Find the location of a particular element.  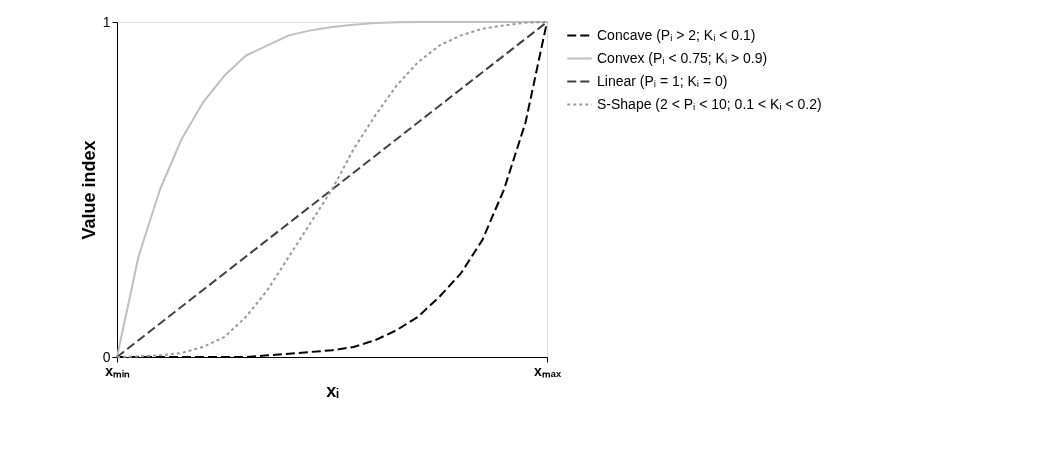

legend-label: S-Shape (2 < Pᵢ < 10; 0.1 < Kᵢ < 0.2) is located at coordinates (709, 103).